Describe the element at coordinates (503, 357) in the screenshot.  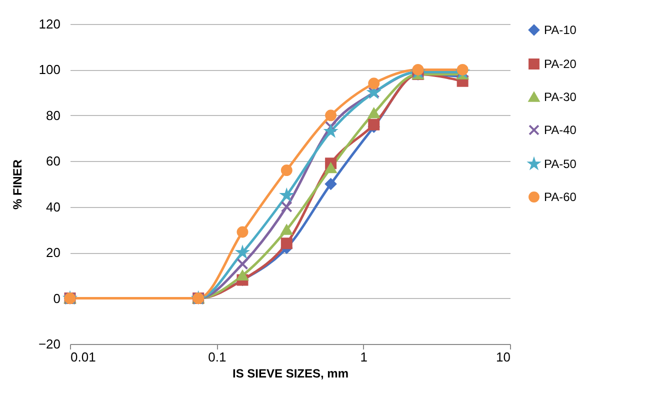
I see `x-tick-label: 10` at that location.